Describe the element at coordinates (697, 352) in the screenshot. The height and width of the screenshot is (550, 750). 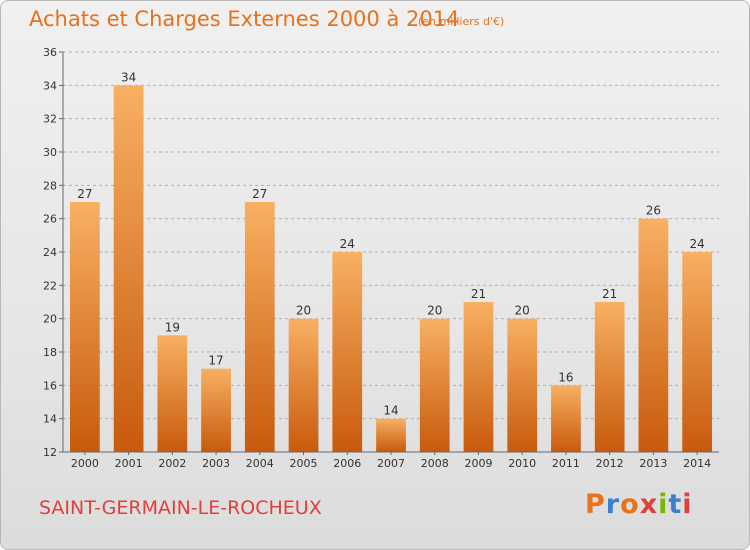
I see `bar-2014` at that location.